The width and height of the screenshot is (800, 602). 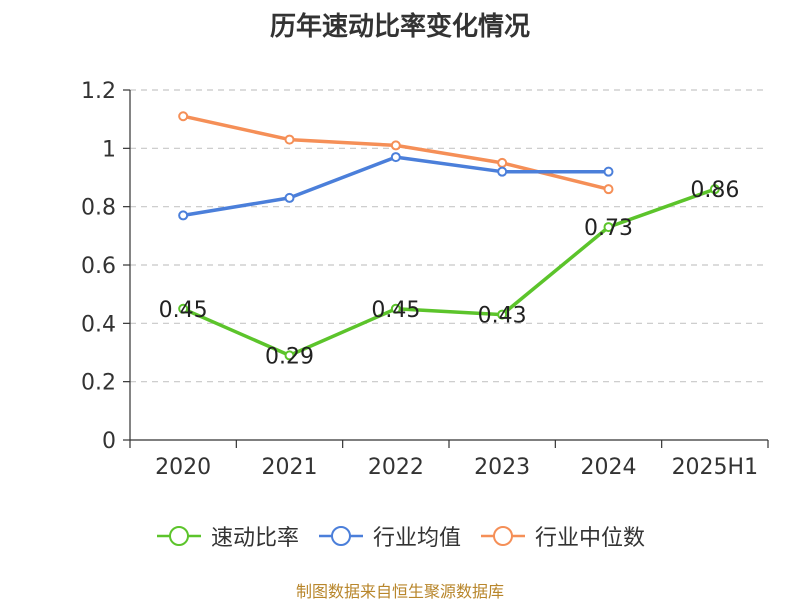 I want to click on legend-item-1: 行业均值, so click(x=389, y=536).